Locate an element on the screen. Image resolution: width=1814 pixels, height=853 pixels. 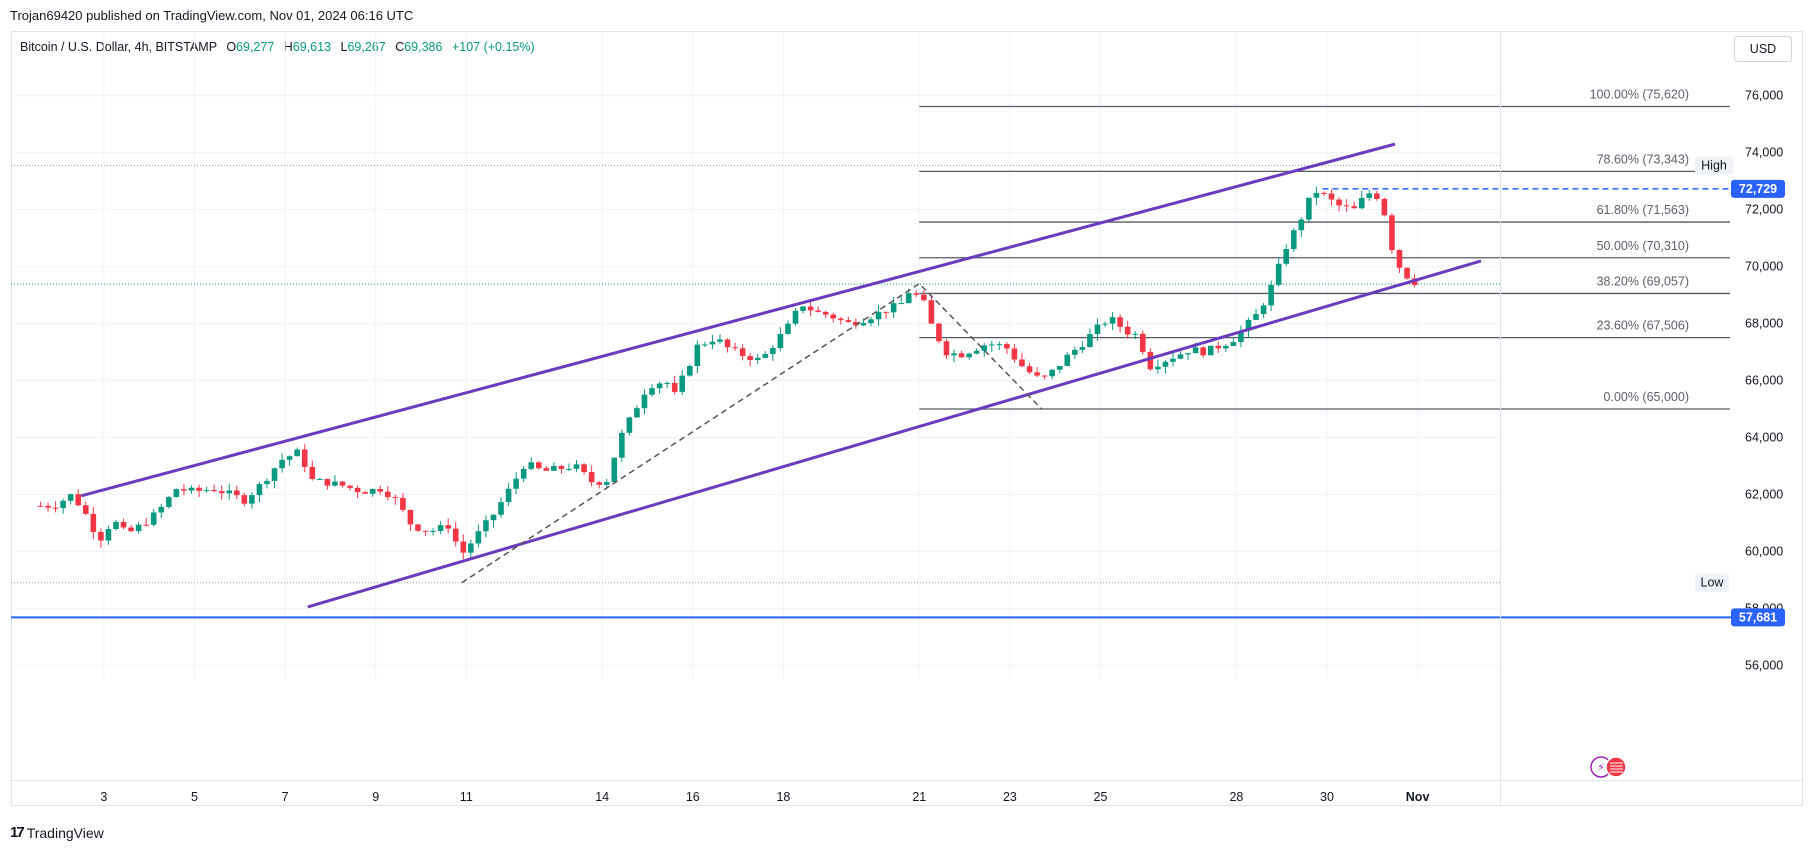
x-tick-label: 7 is located at coordinates (285, 797).